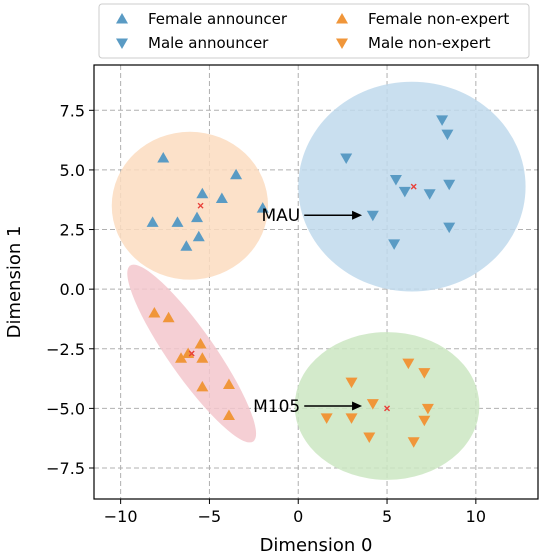 The image size is (540, 556). What do you see at coordinates (438, 19) in the screenshot?
I see `legend-entry: Female non-expert` at bounding box center [438, 19].